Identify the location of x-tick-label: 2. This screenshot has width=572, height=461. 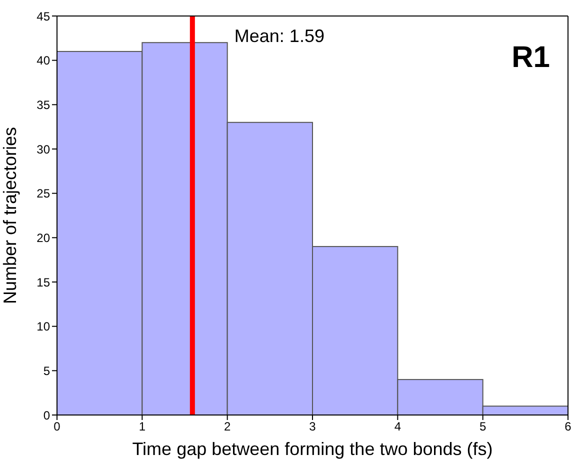
(227, 427).